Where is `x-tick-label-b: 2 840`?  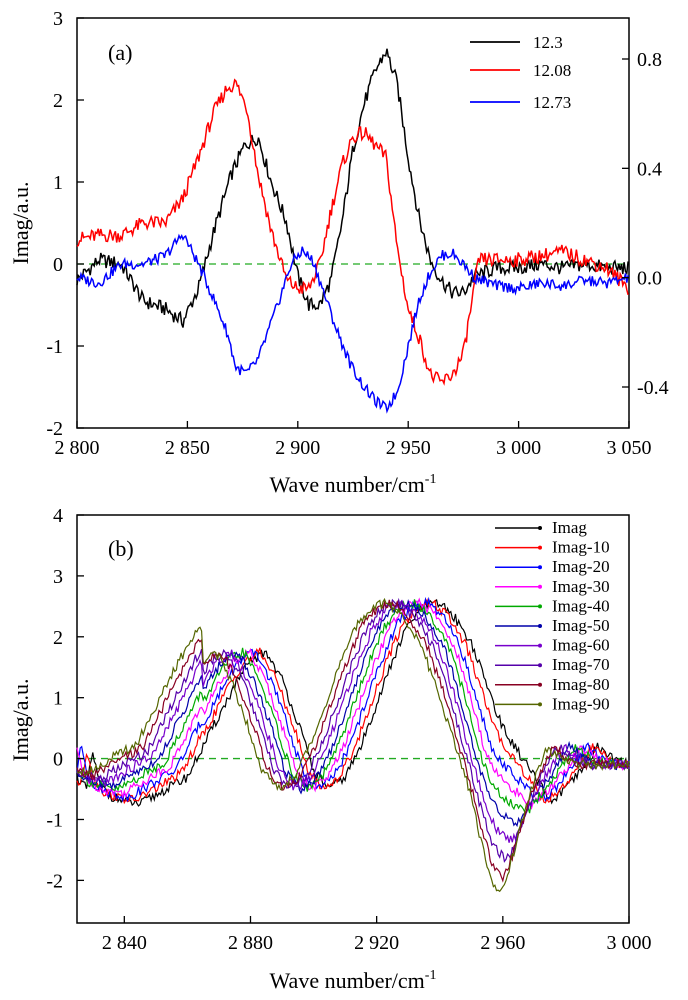
x-tick-label-b: 2 840 is located at coordinates (124, 943).